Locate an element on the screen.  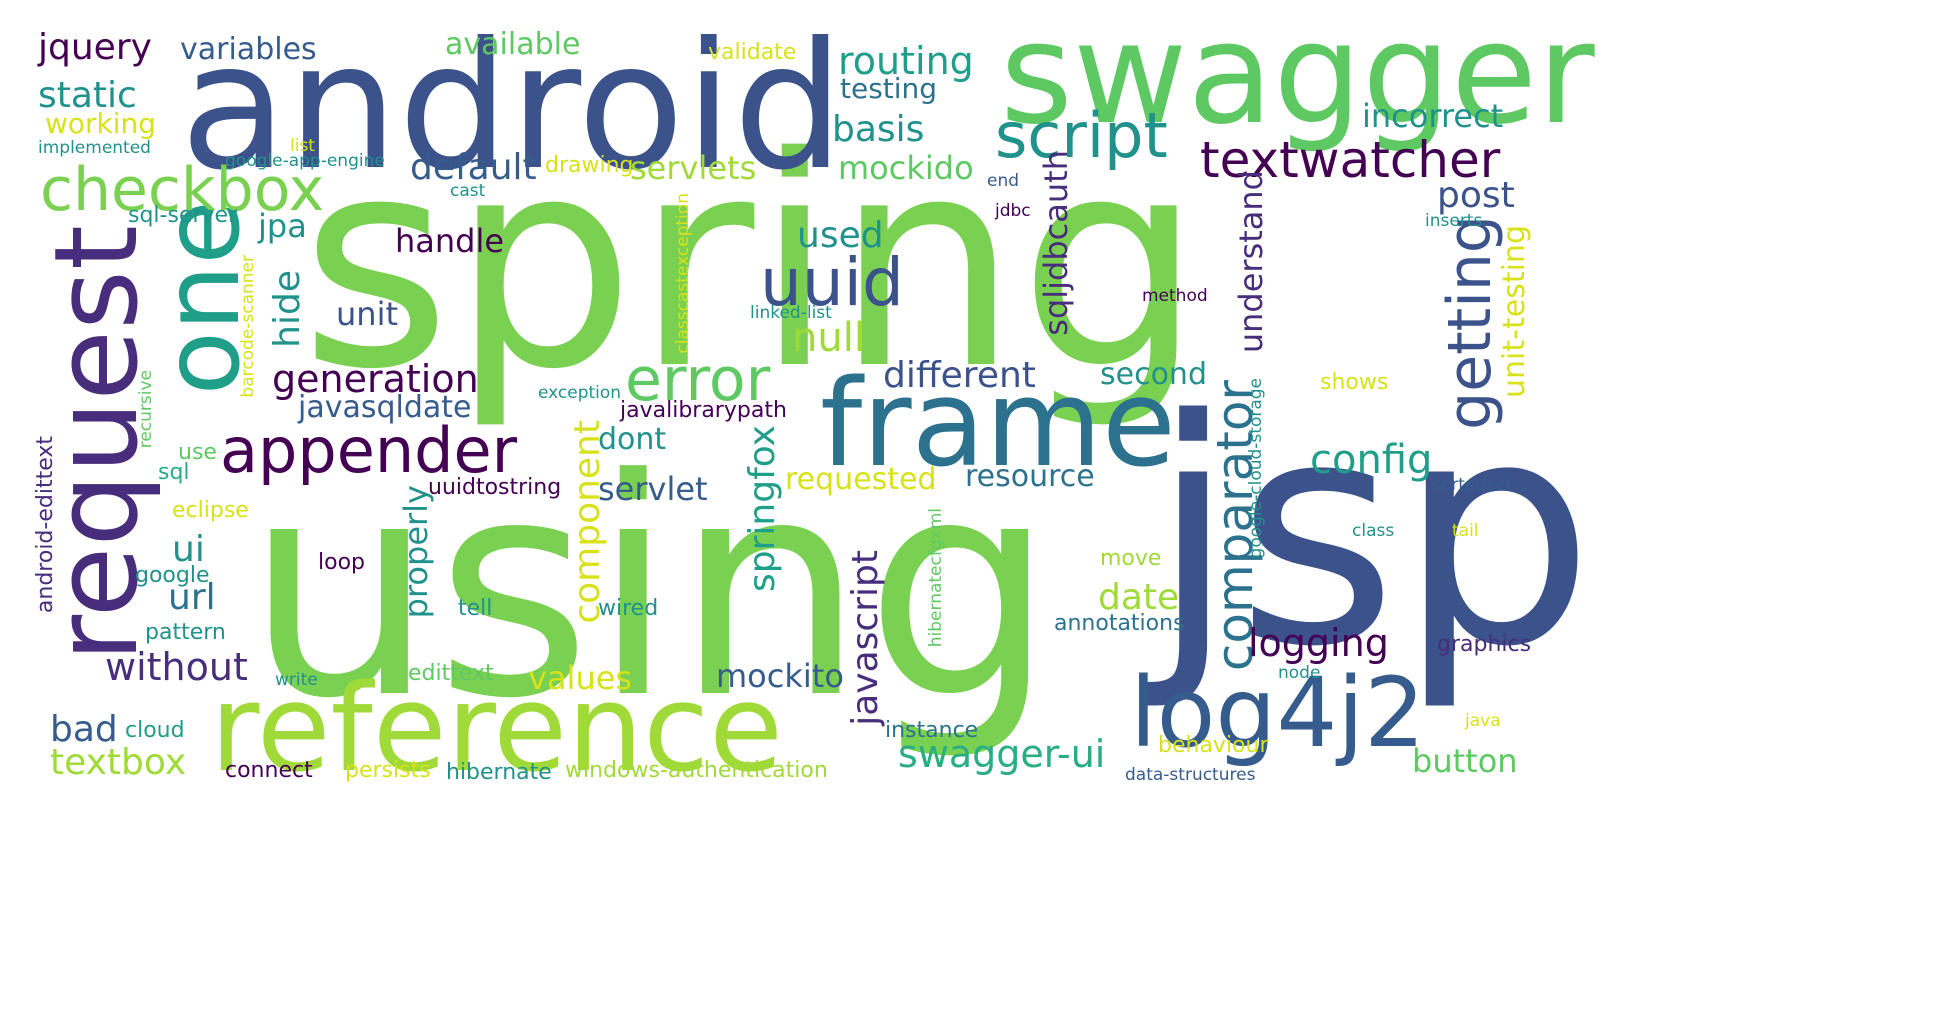
word-date: date is located at coordinates (1139, 597).